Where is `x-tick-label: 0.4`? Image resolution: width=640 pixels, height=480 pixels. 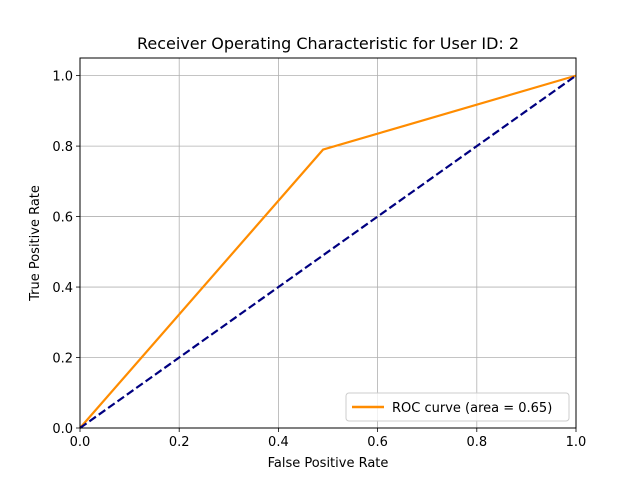 x-tick-label: 0.4 is located at coordinates (278, 442).